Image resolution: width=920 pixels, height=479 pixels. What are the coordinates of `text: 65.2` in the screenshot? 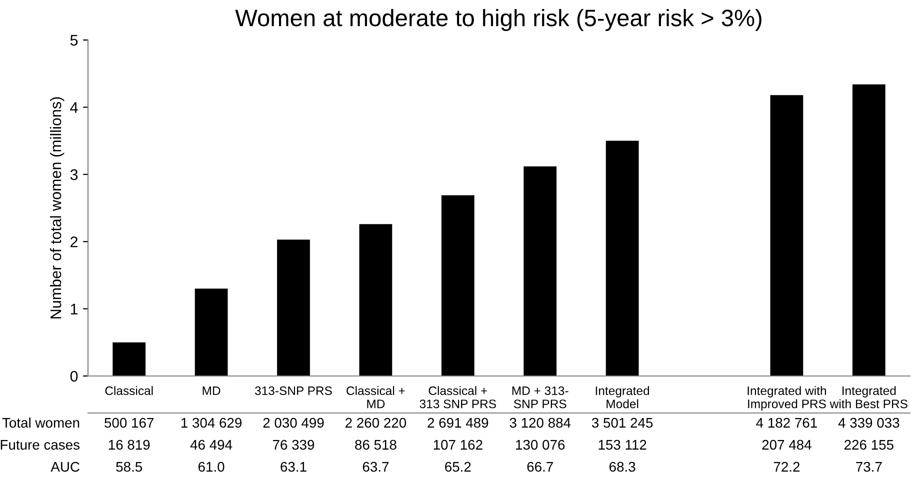 It's located at (458, 467).